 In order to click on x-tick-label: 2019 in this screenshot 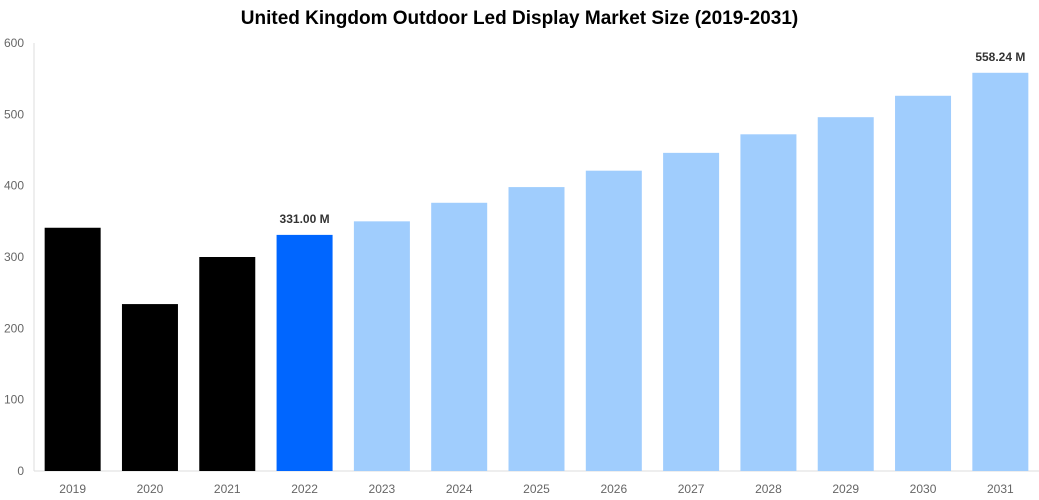, I will do `click(72, 489)`.